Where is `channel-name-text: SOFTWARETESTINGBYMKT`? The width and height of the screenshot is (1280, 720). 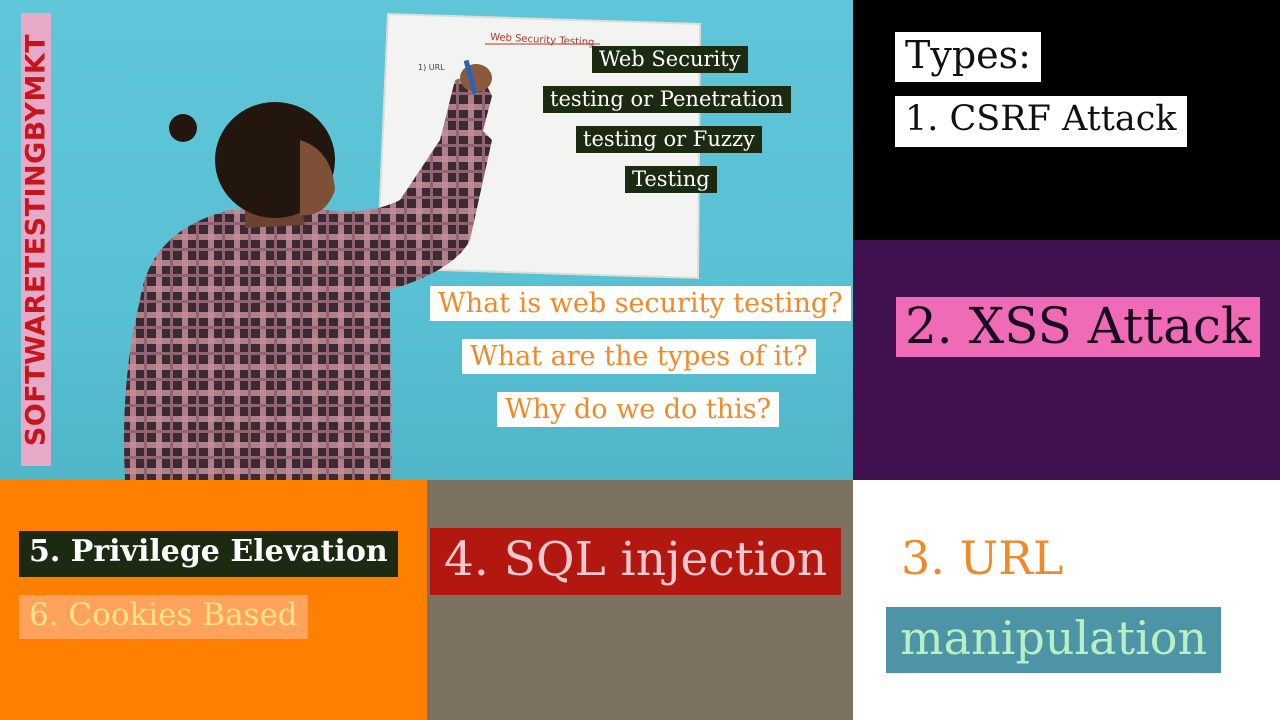 channel-name-text: SOFTWARETESTINGBYMKT is located at coordinates (36, 239).